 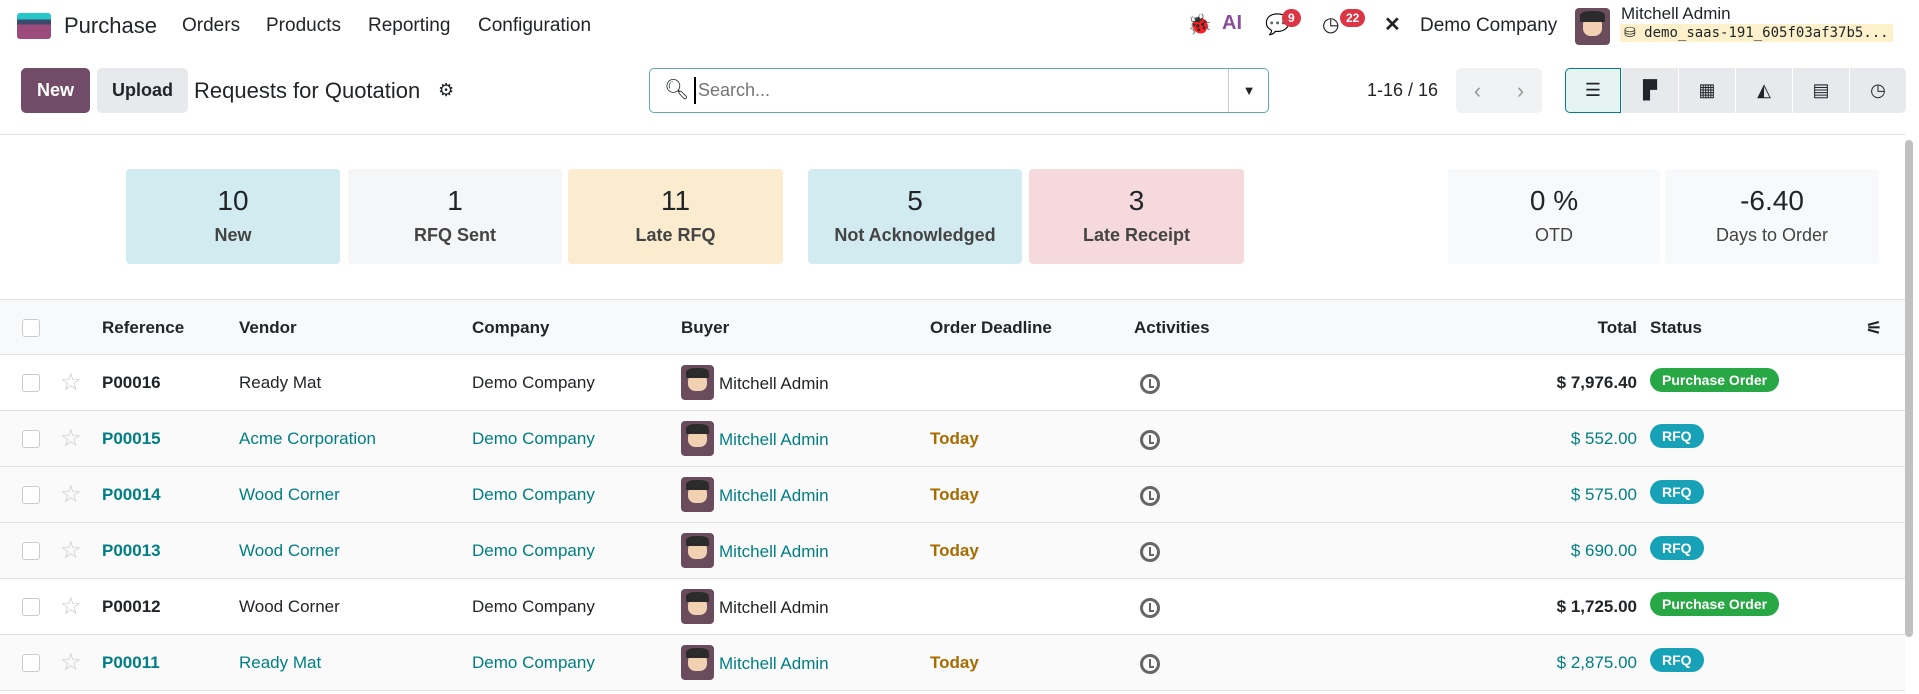 I want to click on search-dropdown-toggle: ▼, so click(x=1248, y=90).